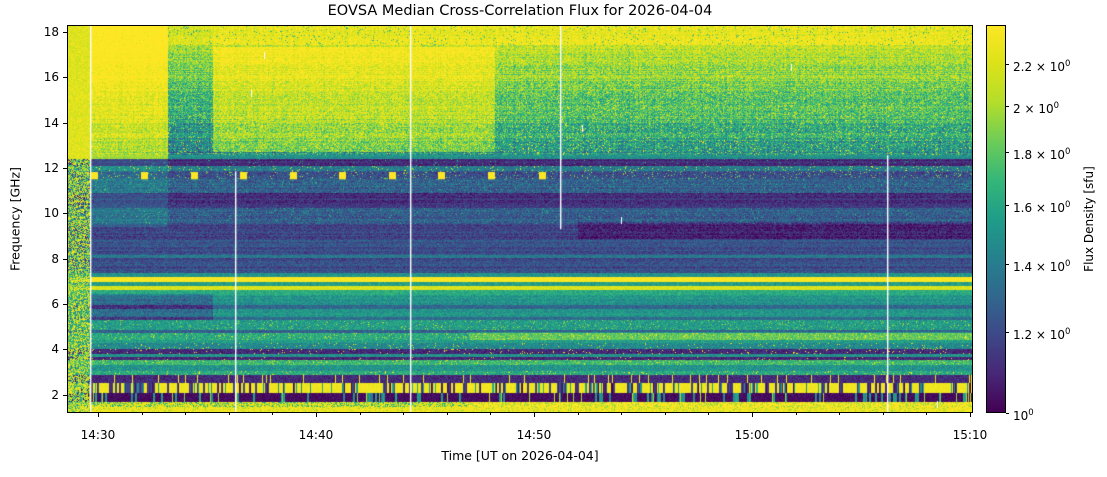  Describe the element at coordinates (51, 31) in the screenshot. I see `y-tick-label: 18` at that location.